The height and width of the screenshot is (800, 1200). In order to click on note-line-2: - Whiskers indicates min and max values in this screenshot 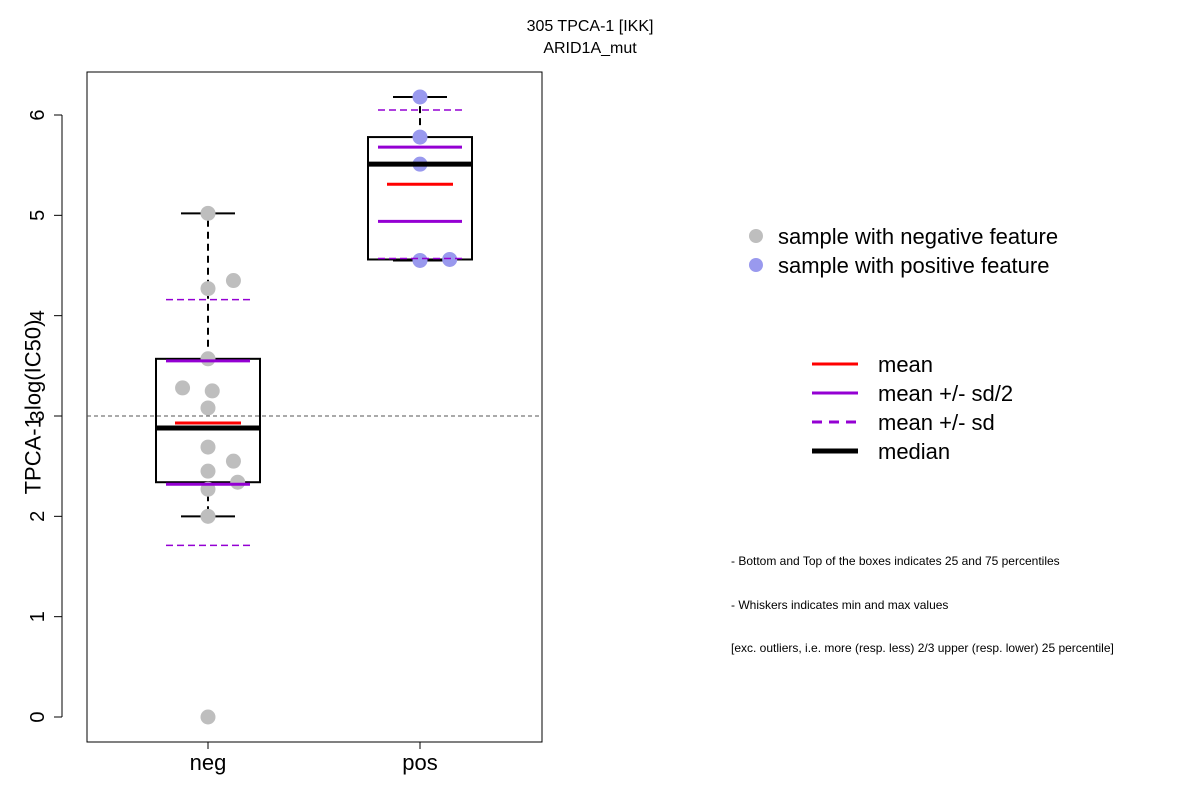, I will do `click(840, 604)`.